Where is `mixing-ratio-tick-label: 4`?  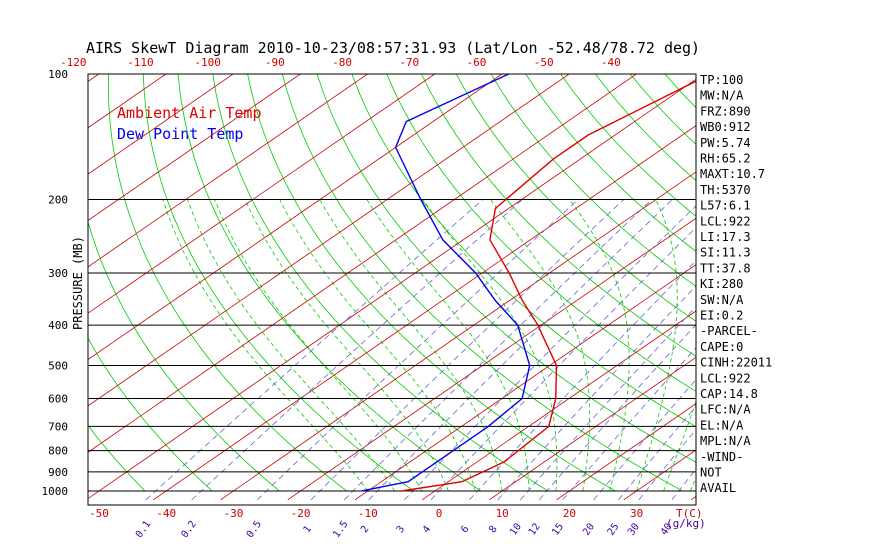 mixing-ratio-tick-label: 4 is located at coordinates (427, 529).